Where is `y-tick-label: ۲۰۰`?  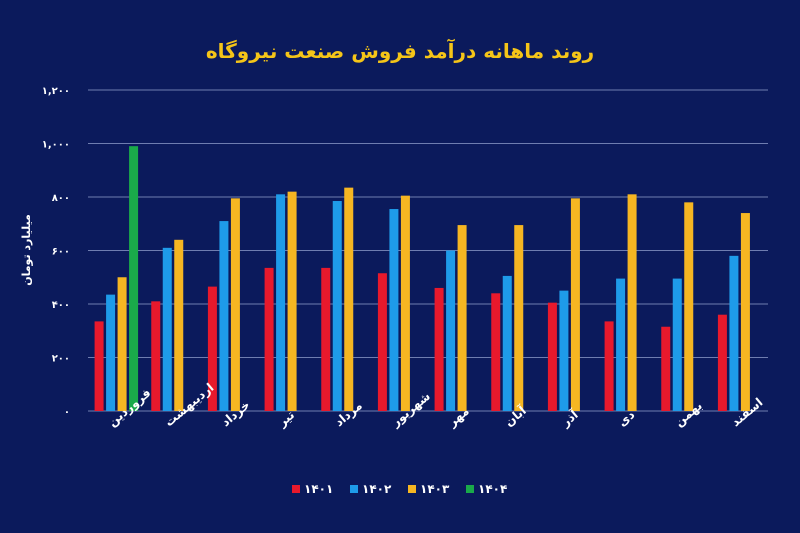 y-tick-label: ۲۰۰ is located at coordinates (61, 359).